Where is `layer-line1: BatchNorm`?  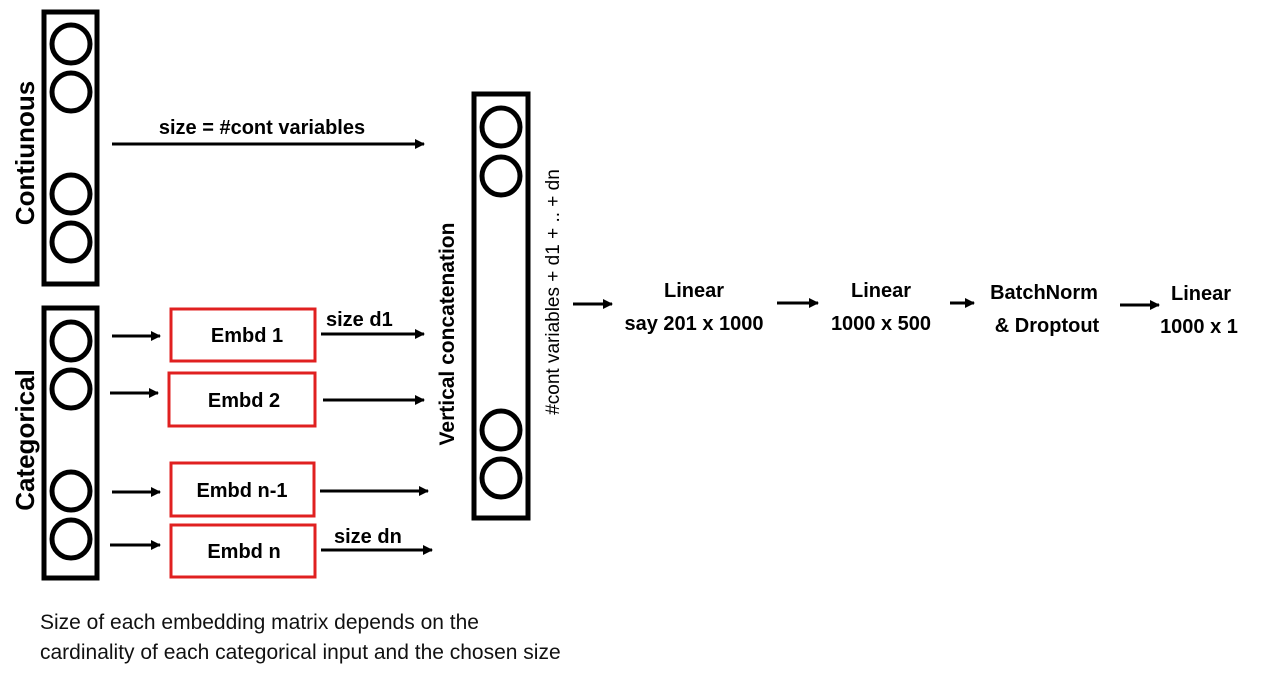
layer-line1: BatchNorm is located at coordinates (1044, 293).